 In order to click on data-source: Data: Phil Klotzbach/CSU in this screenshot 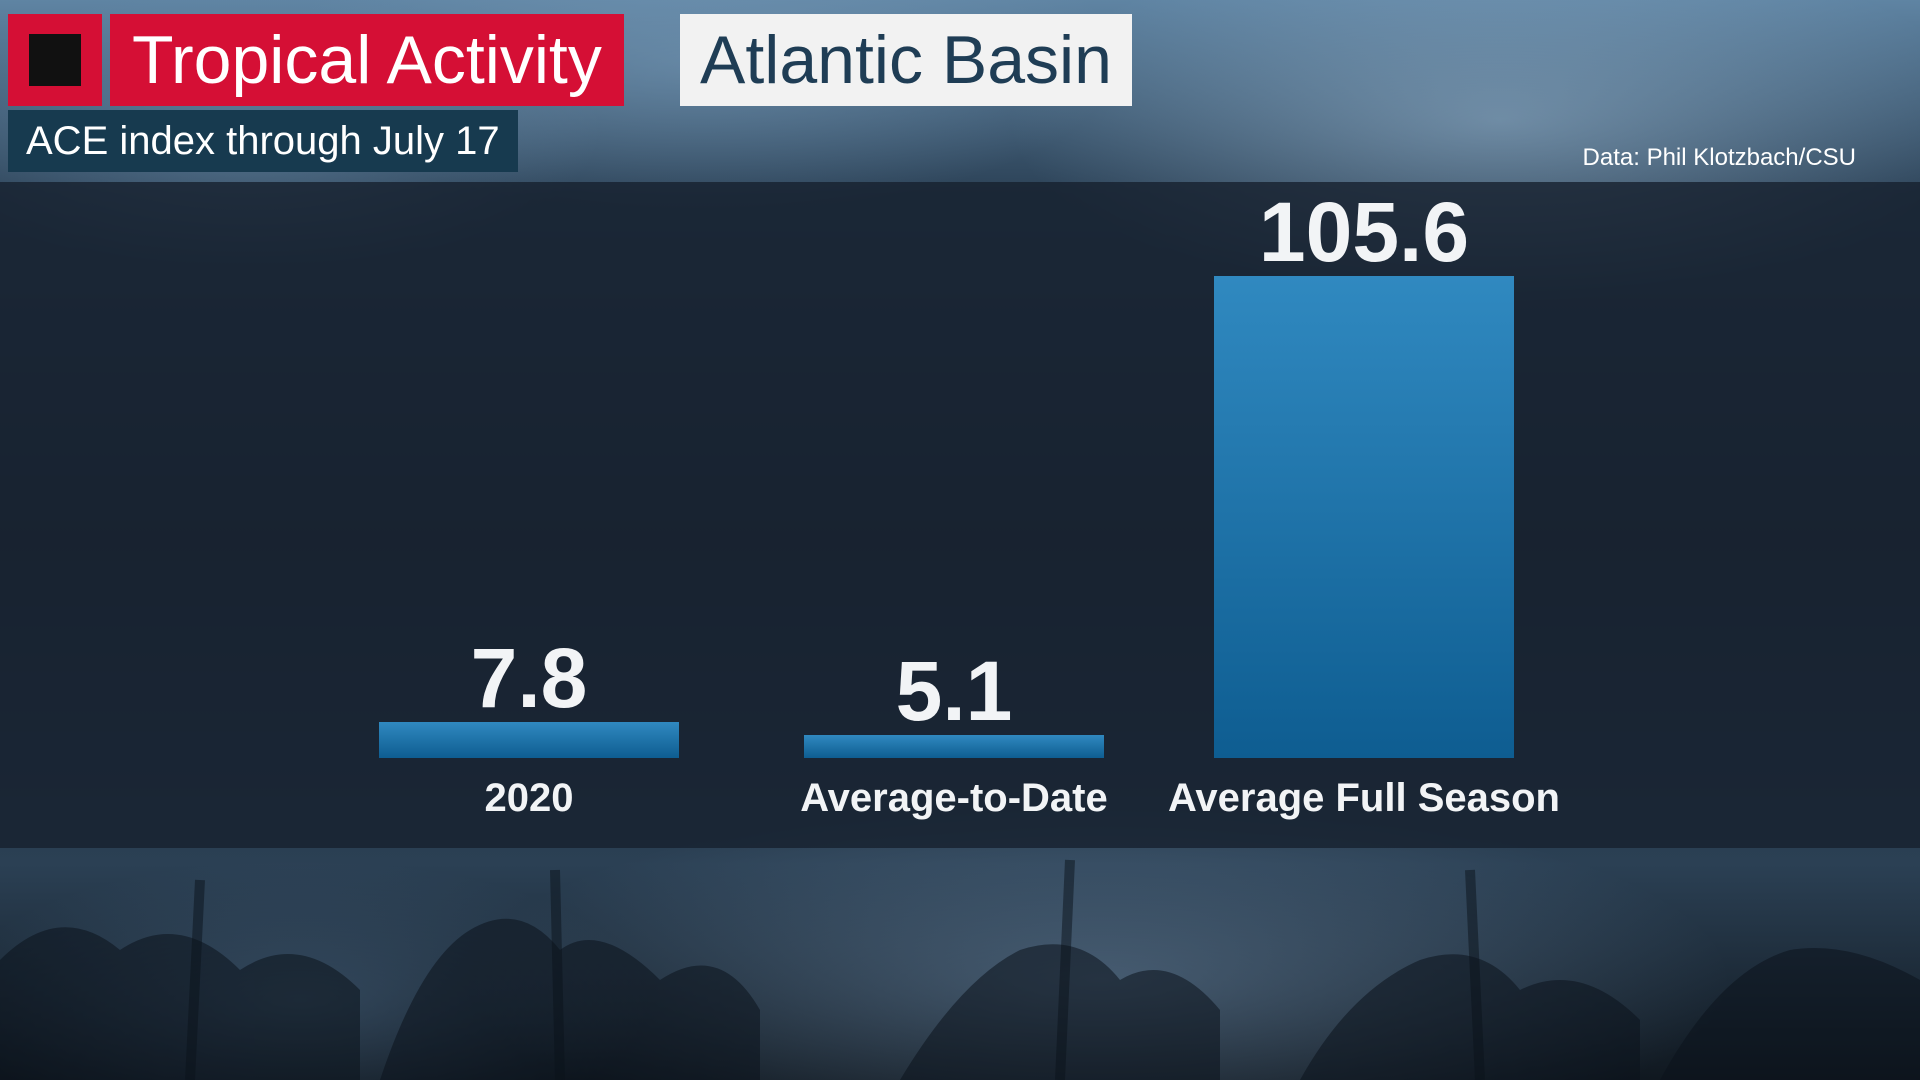, I will do `click(1719, 157)`.